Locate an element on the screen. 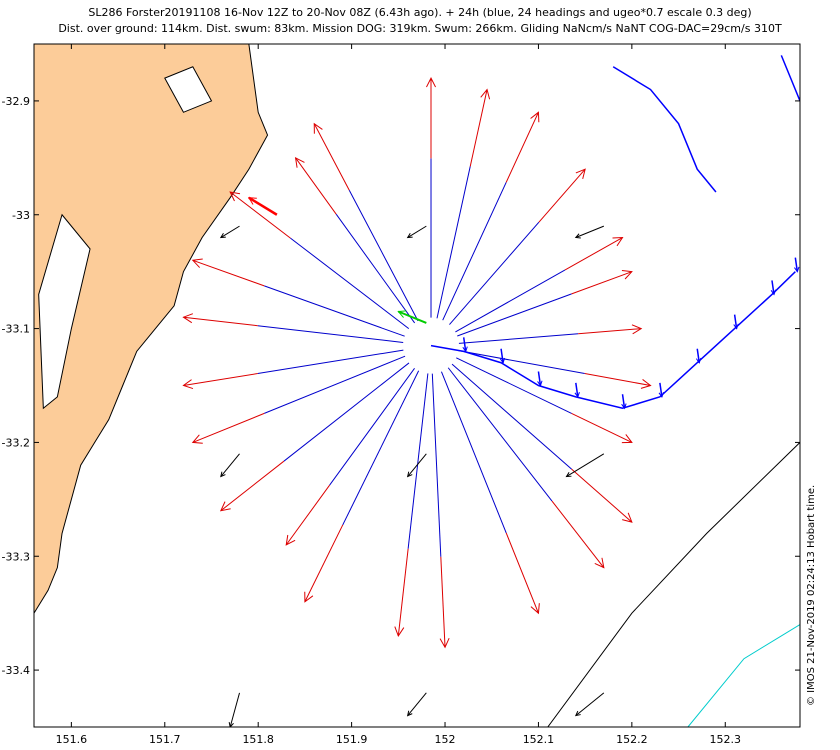  x-tick-label-1: 151.7 is located at coordinates (165, 739).